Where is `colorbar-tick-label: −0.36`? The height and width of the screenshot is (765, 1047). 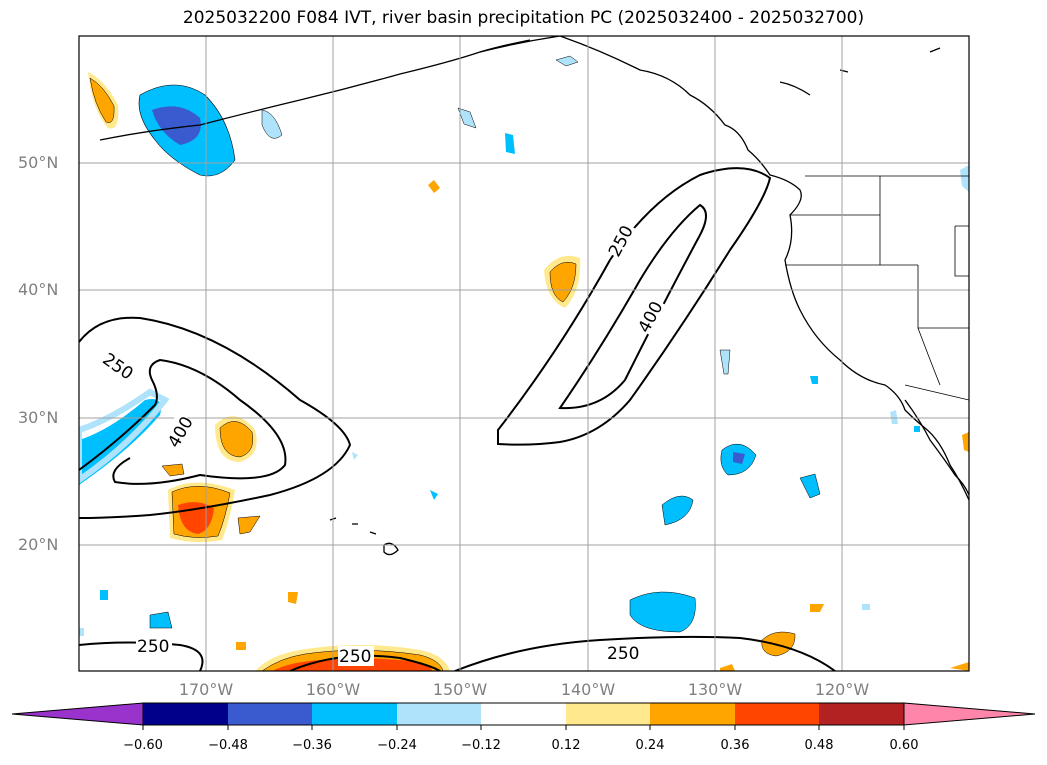
colorbar-tick-label: −0.36 is located at coordinates (312, 745).